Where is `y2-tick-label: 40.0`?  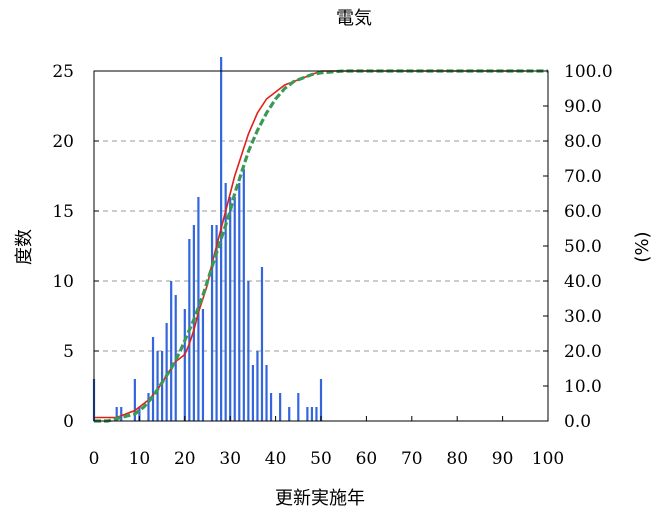
y2-tick-label: 40.0 is located at coordinates (583, 282).